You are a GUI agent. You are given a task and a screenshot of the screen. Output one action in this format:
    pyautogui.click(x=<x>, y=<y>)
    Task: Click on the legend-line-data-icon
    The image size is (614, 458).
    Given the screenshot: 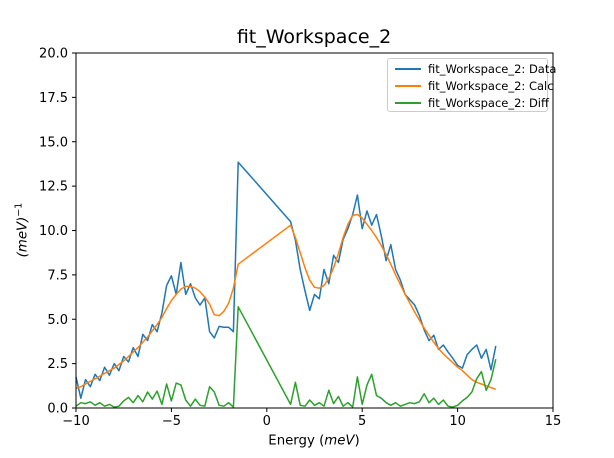 What is the action you would take?
    pyautogui.click(x=408, y=68)
    